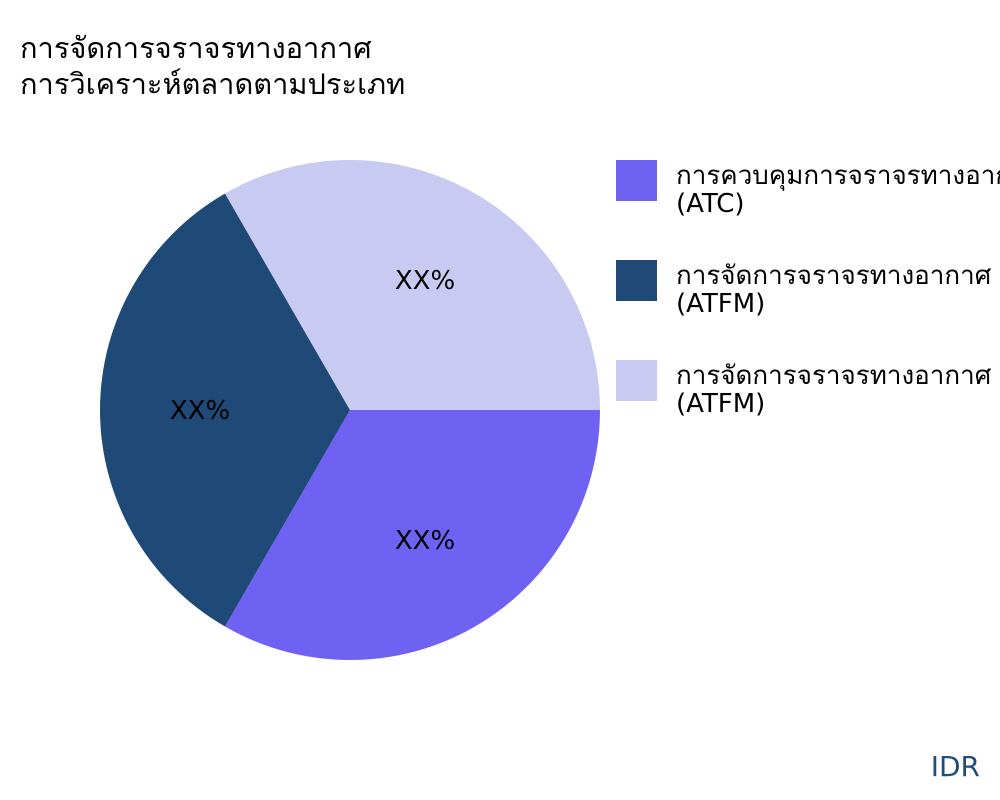 Image resolution: width=1000 pixels, height=800 pixels. Describe the element at coordinates (955, 766) in the screenshot. I see `footer-brand: IDR` at that location.